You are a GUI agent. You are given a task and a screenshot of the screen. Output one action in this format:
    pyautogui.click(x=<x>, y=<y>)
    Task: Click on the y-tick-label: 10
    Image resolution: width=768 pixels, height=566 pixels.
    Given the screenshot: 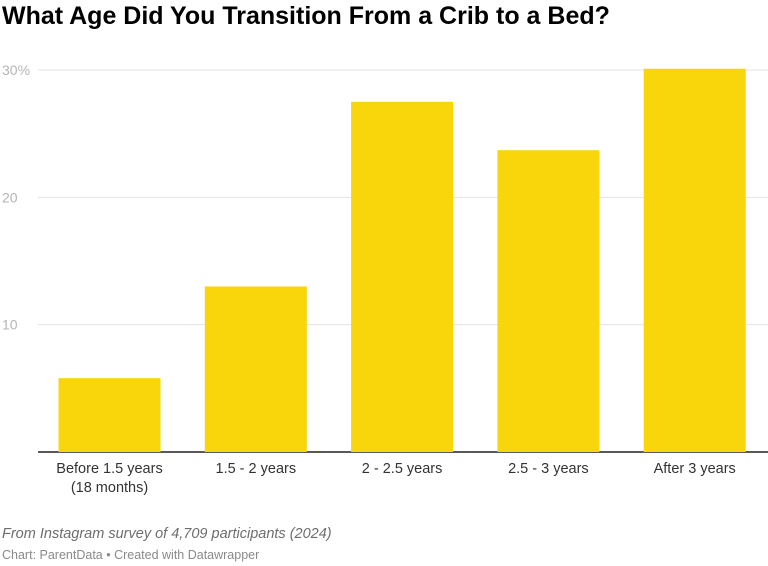 What is the action you would take?
    pyautogui.click(x=10, y=325)
    